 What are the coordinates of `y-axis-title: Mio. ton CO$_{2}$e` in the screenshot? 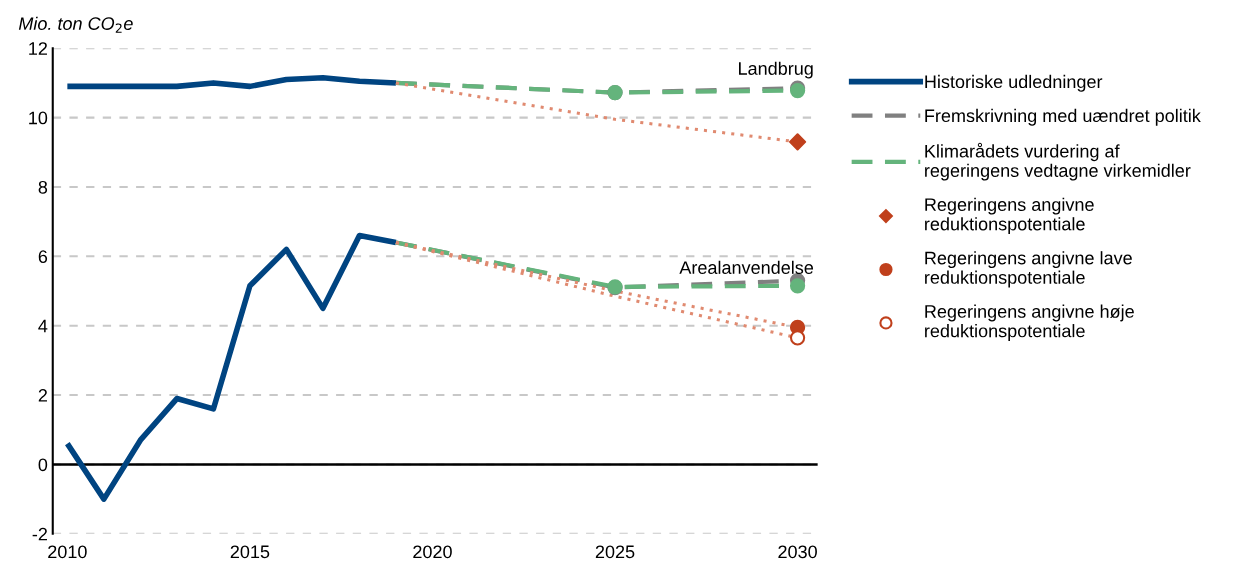 It's located at (75, 24).